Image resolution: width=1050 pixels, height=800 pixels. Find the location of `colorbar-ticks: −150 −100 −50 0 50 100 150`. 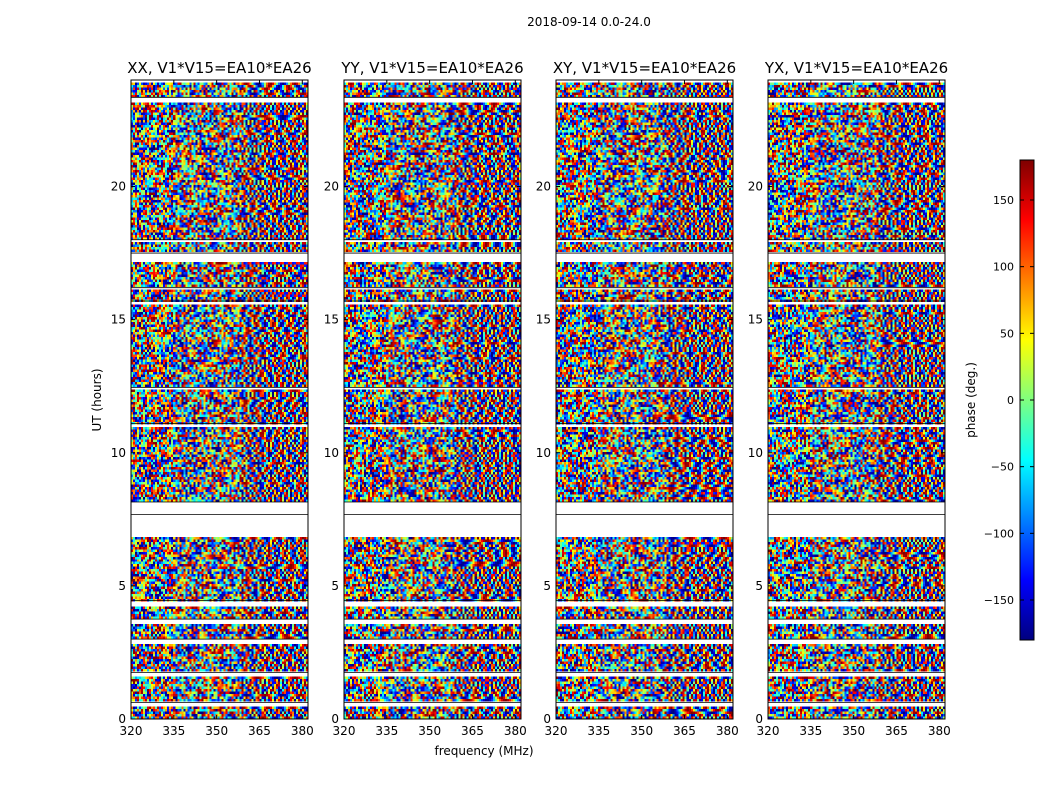

colorbar-ticks: −150 −100 −50 0 50 100 150 is located at coordinates (1009, 400).